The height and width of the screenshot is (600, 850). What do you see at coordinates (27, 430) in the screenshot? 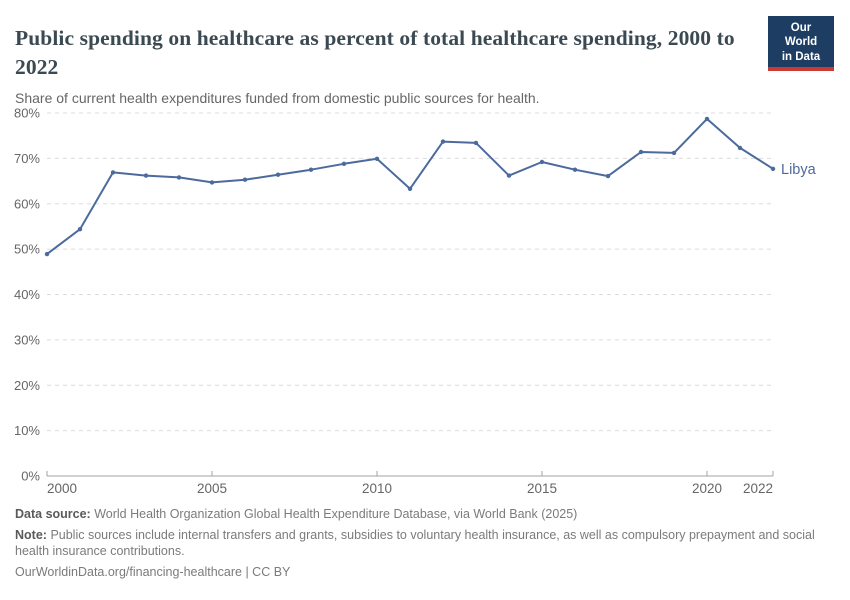
I see `y-tick-label: 10%` at bounding box center [27, 430].